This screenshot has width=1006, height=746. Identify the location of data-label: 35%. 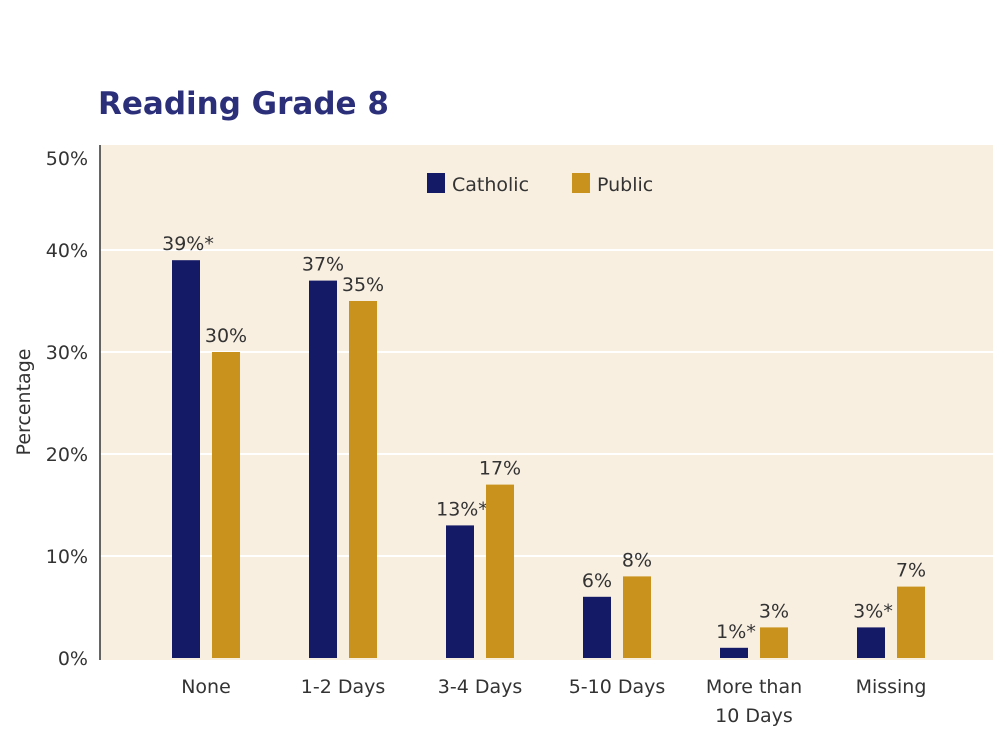
(363, 285).